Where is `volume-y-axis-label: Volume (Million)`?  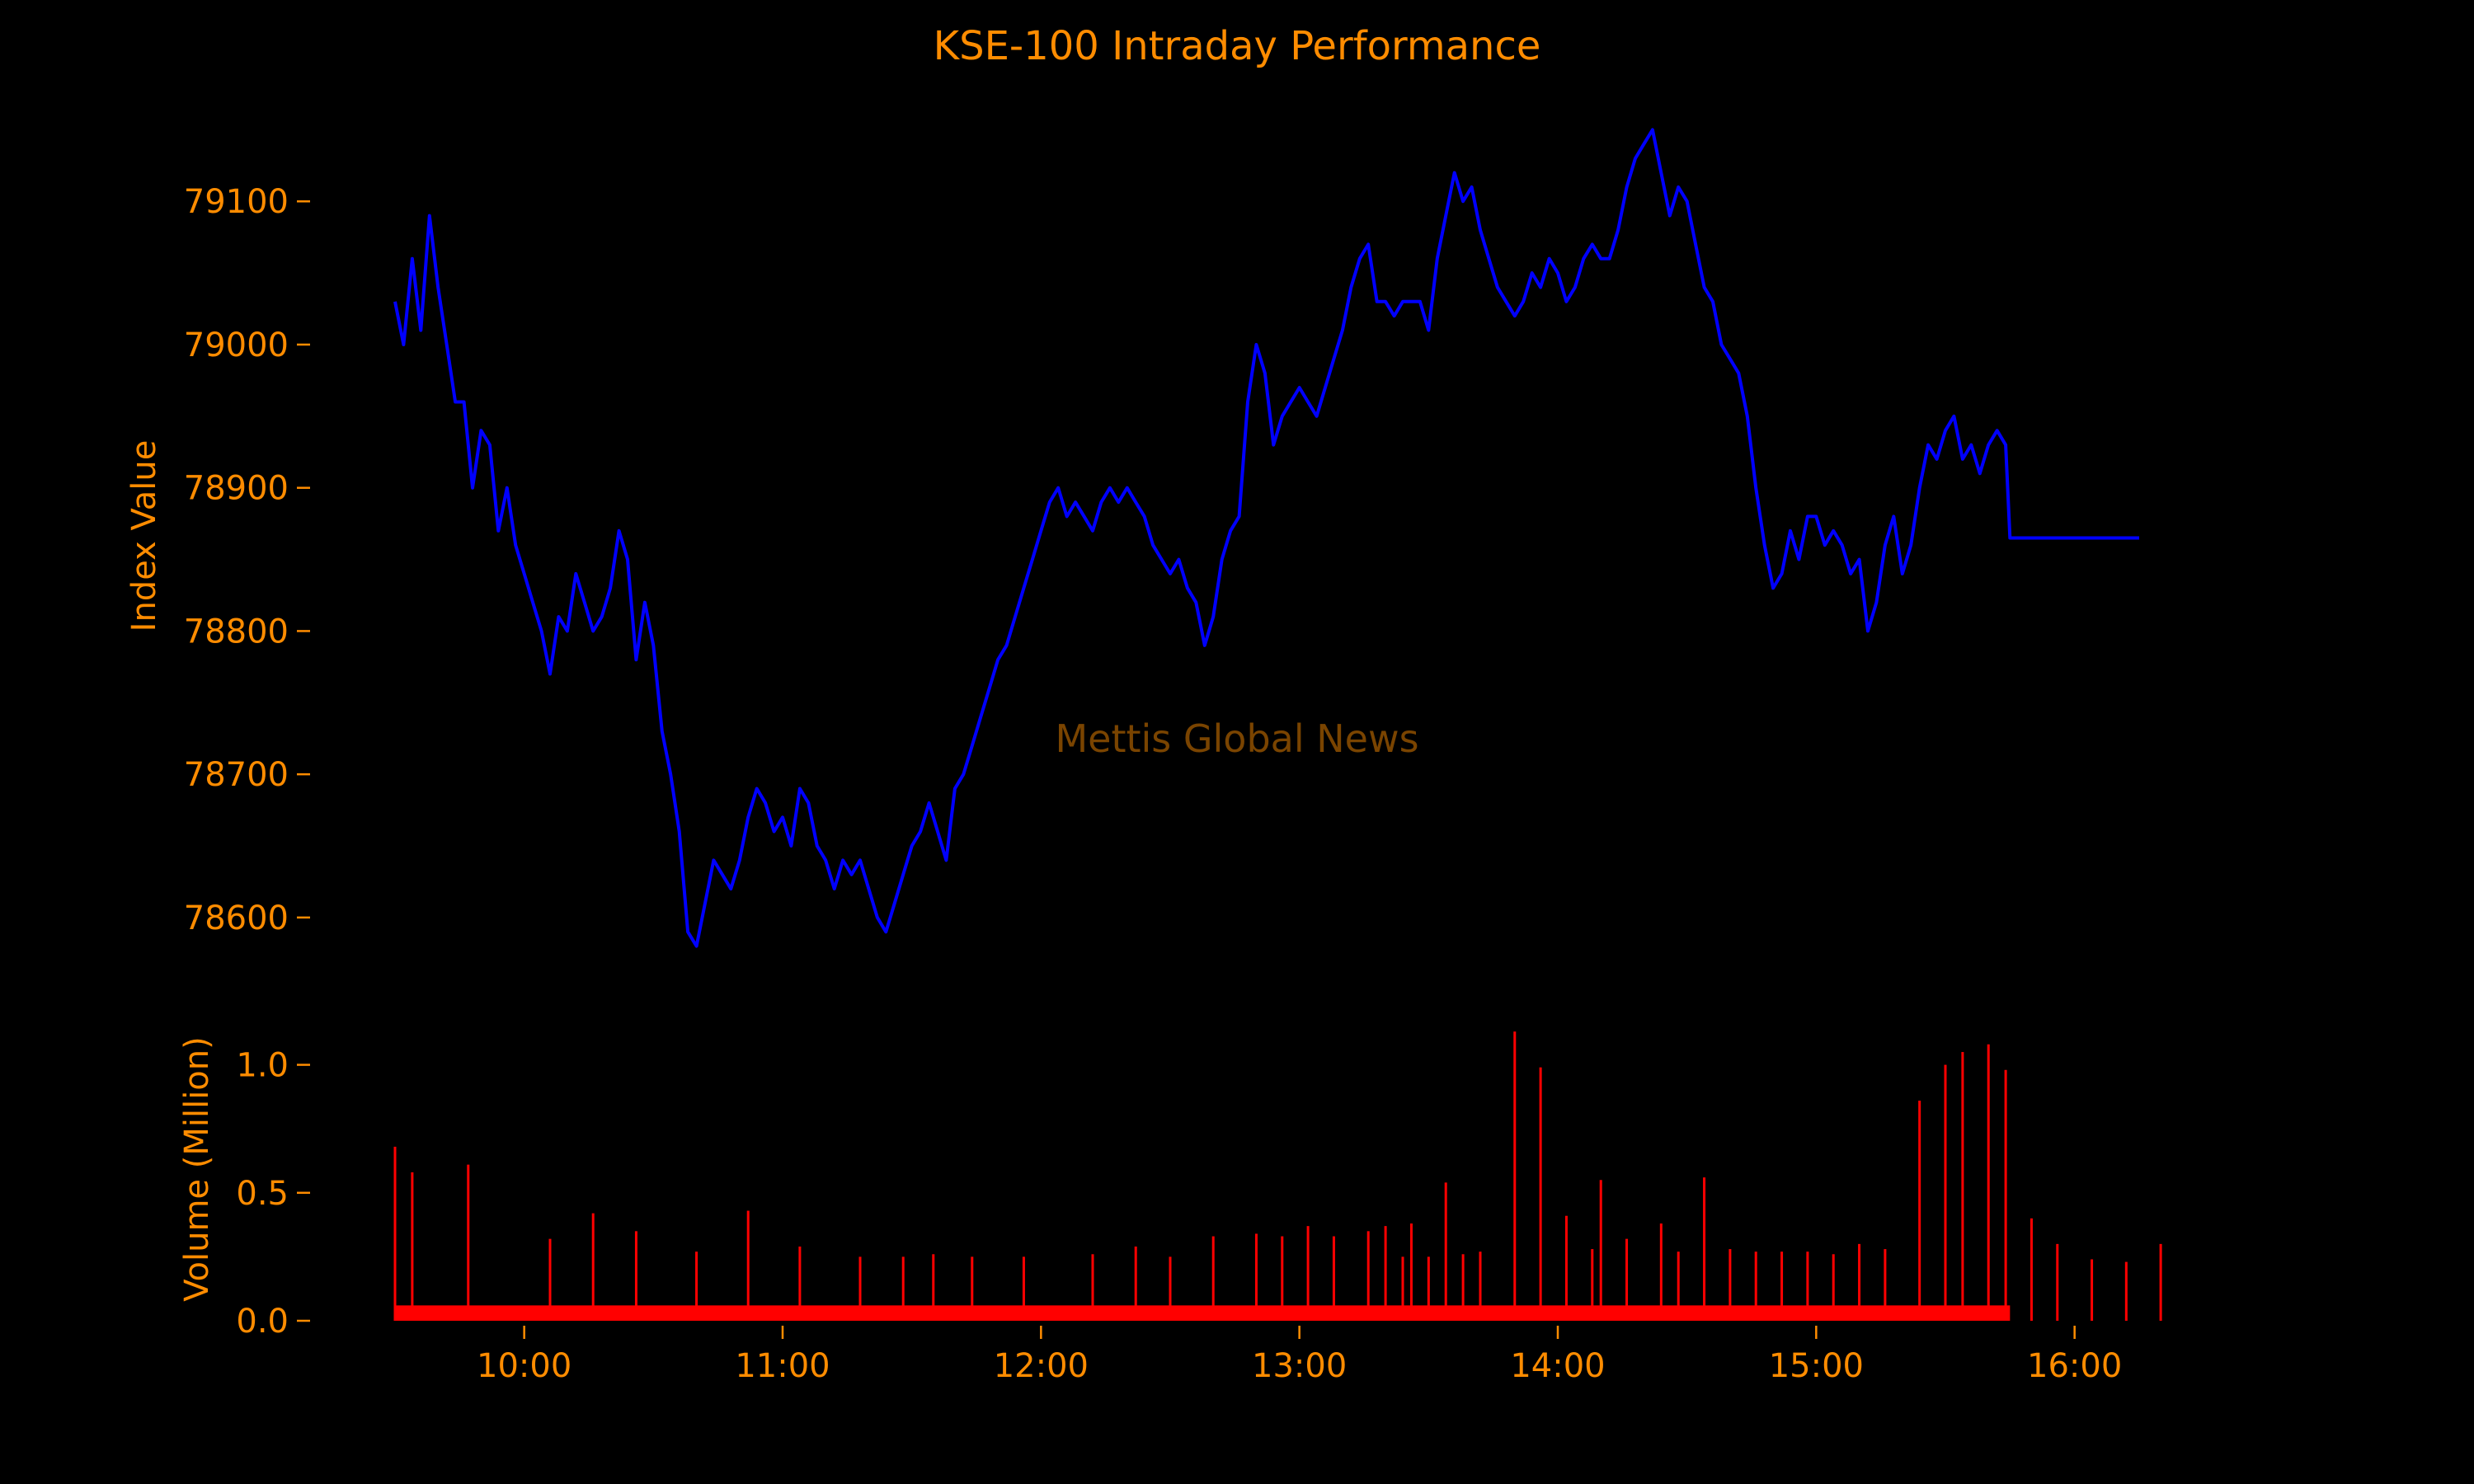
volume-y-axis-label: Volume (Million) is located at coordinates (197, 1168).